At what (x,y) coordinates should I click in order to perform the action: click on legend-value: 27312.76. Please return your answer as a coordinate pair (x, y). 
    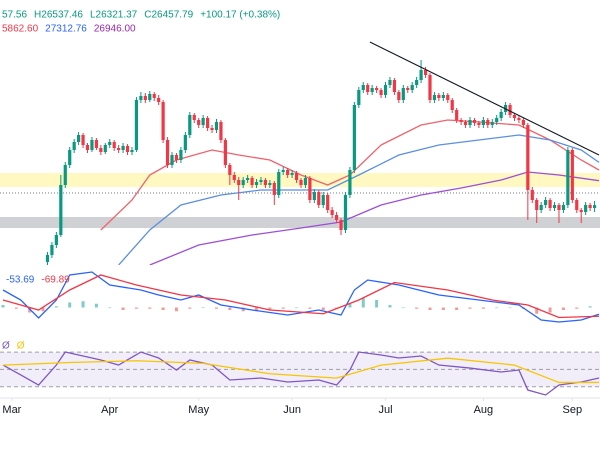
    Looking at the image, I should click on (66, 29).